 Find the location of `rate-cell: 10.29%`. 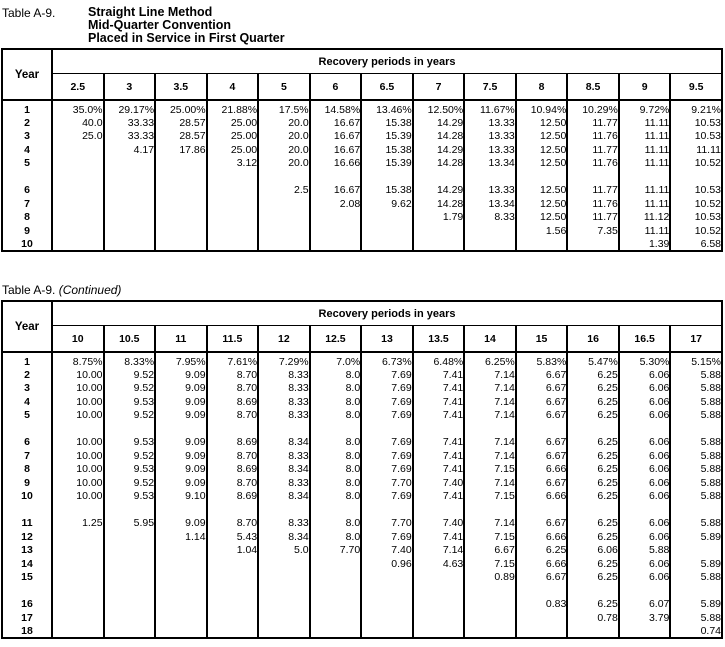

rate-cell: 10.29% is located at coordinates (592, 108).